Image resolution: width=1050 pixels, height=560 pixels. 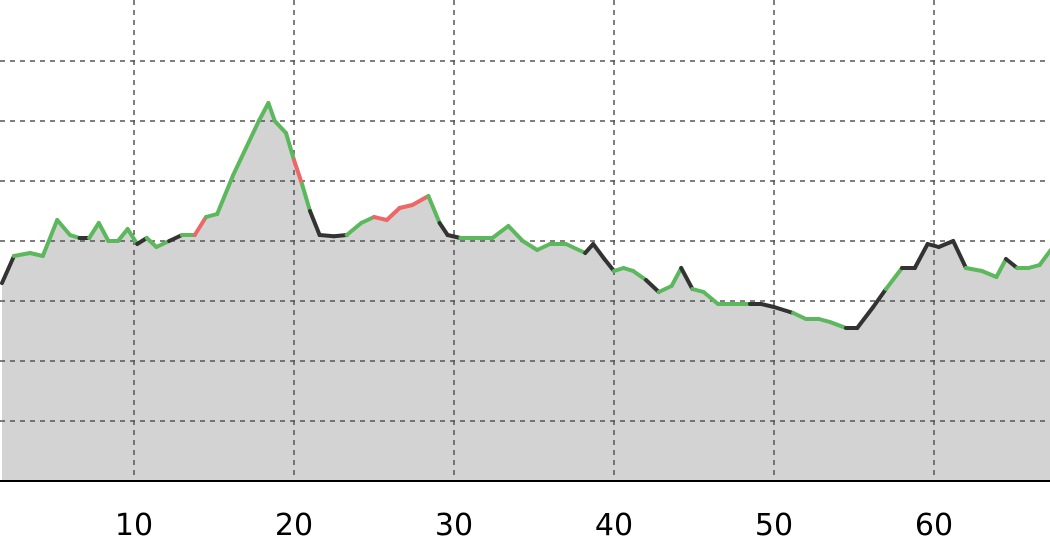 I want to click on x-tick-label: 40, so click(x=614, y=525).